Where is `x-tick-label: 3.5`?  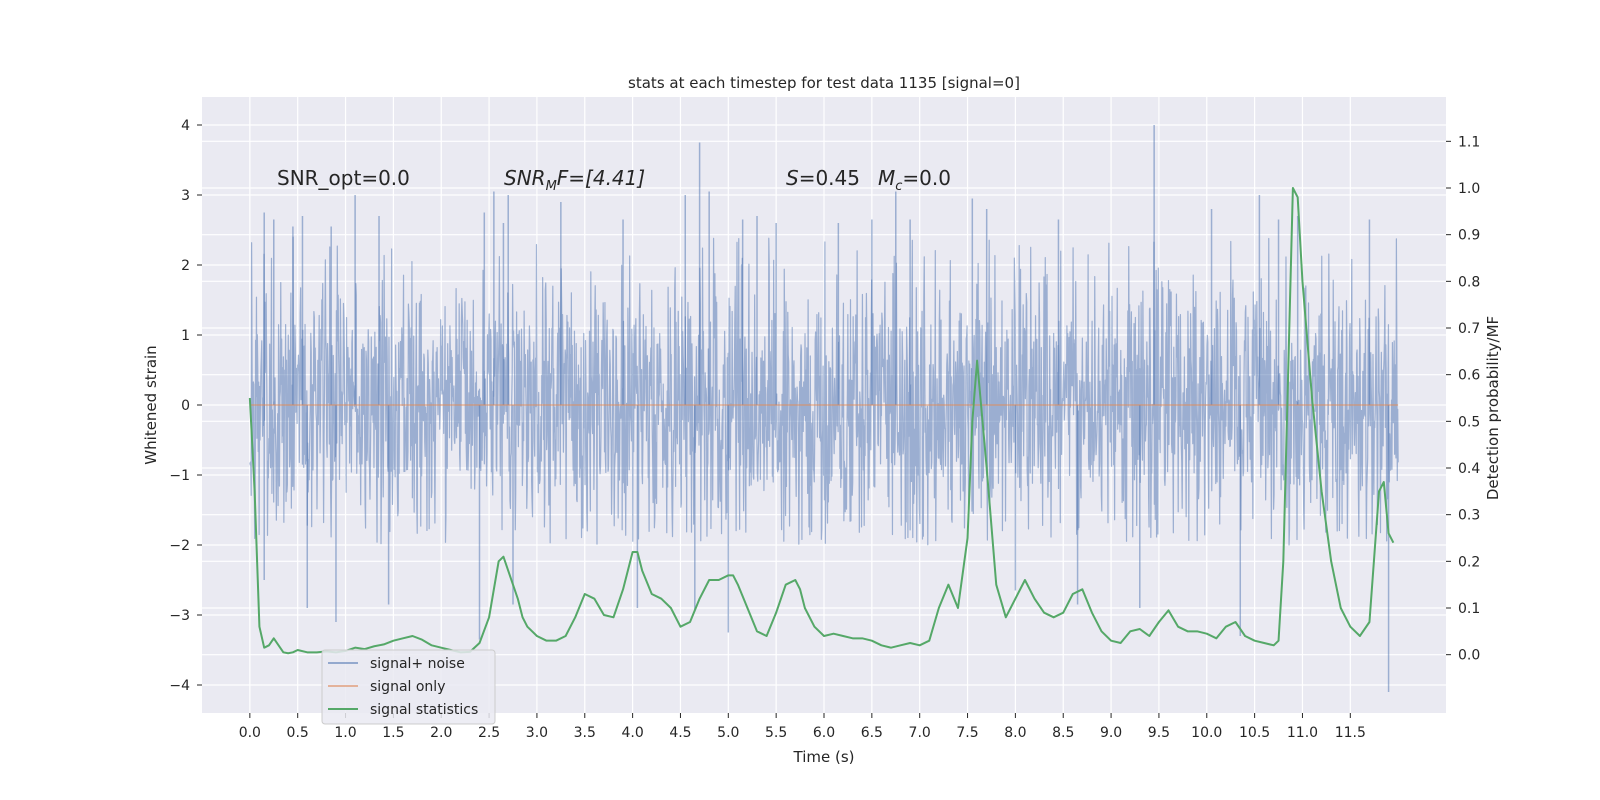
x-tick-label: 3.5 is located at coordinates (585, 733).